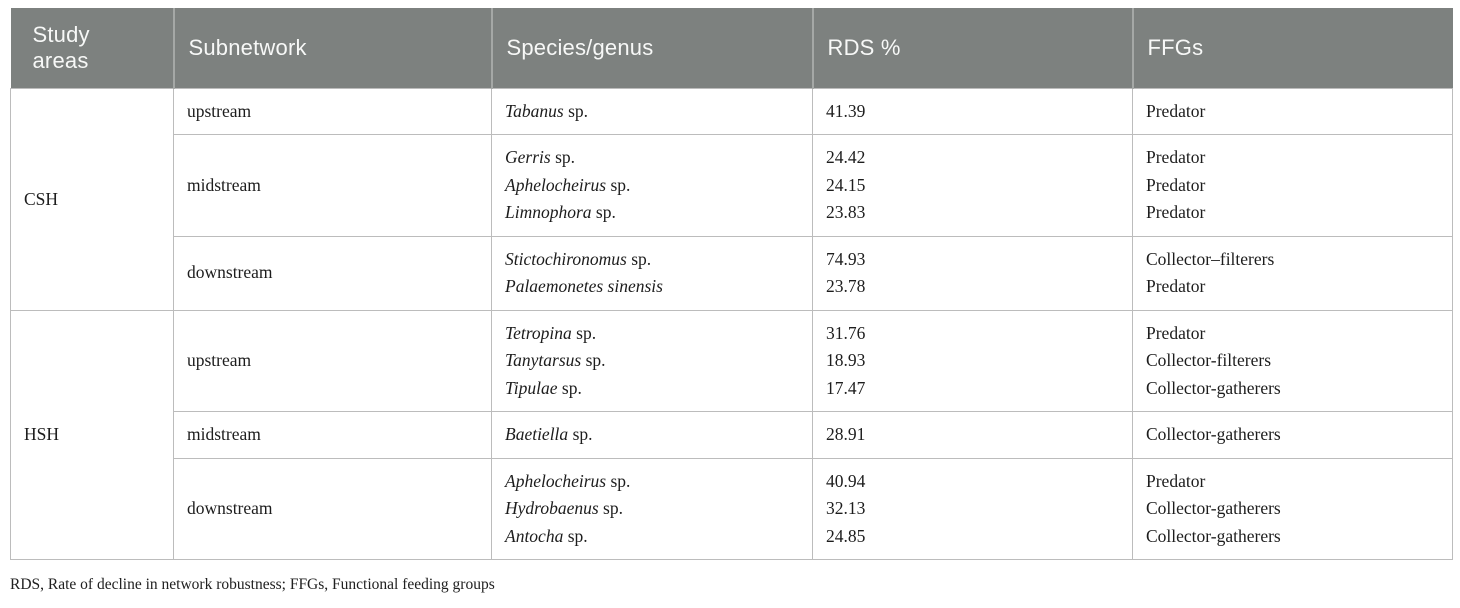  What do you see at coordinates (548, 212) in the screenshot?
I see `species-name-italic: Limnophora` at bounding box center [548, 212].